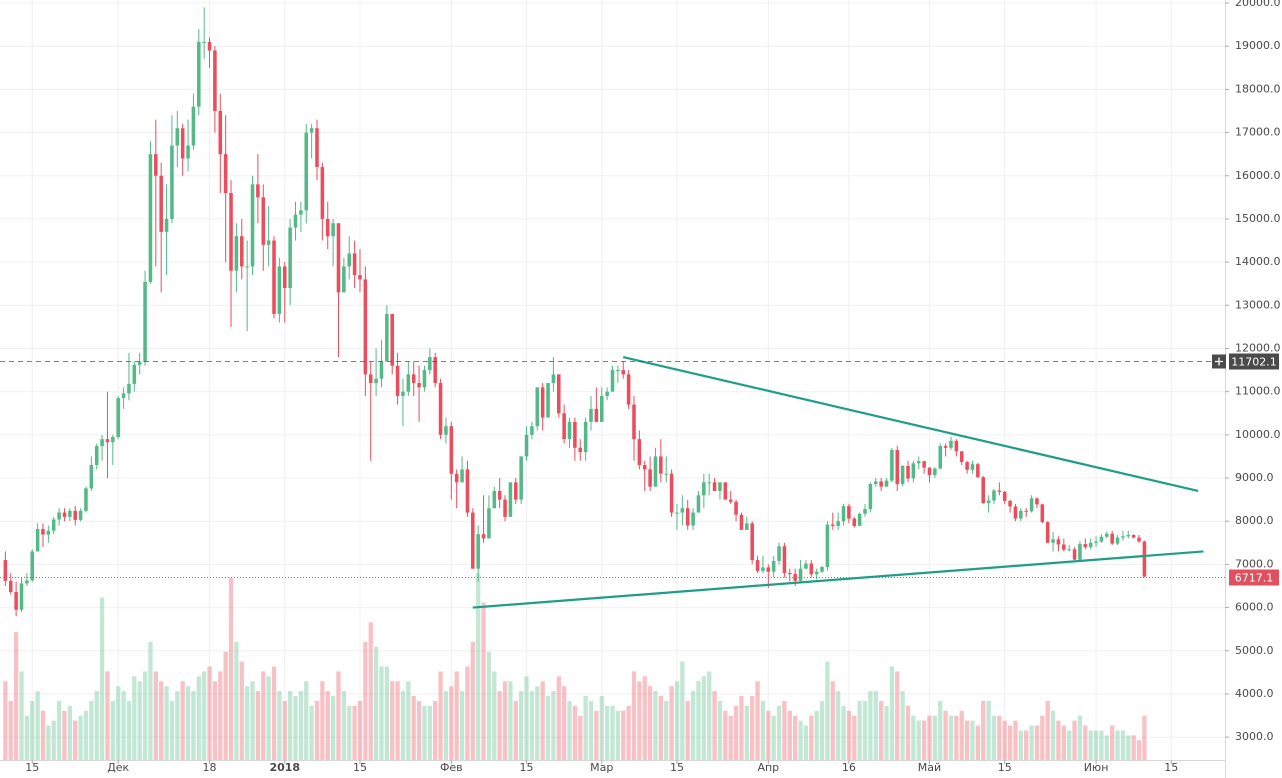 The image size is (1282, 778). Describe the element at coordinates (1258, 218) in the screenshot. I see `y-tick-label: 15000.0` at that location.